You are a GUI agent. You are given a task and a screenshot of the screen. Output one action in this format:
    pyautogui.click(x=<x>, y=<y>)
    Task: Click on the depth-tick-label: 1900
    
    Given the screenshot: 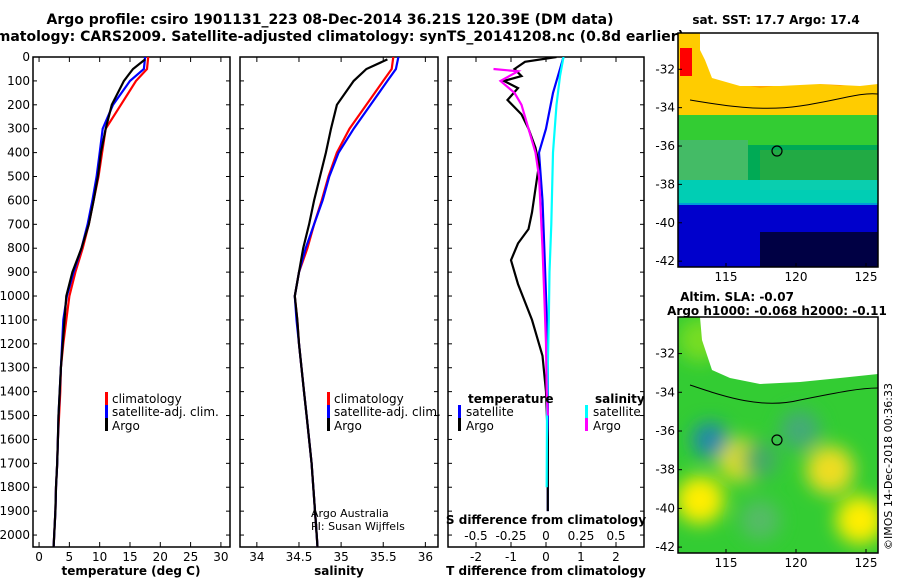 What is the action you would take?
    pyautogui.click(x=15, y=511)
    